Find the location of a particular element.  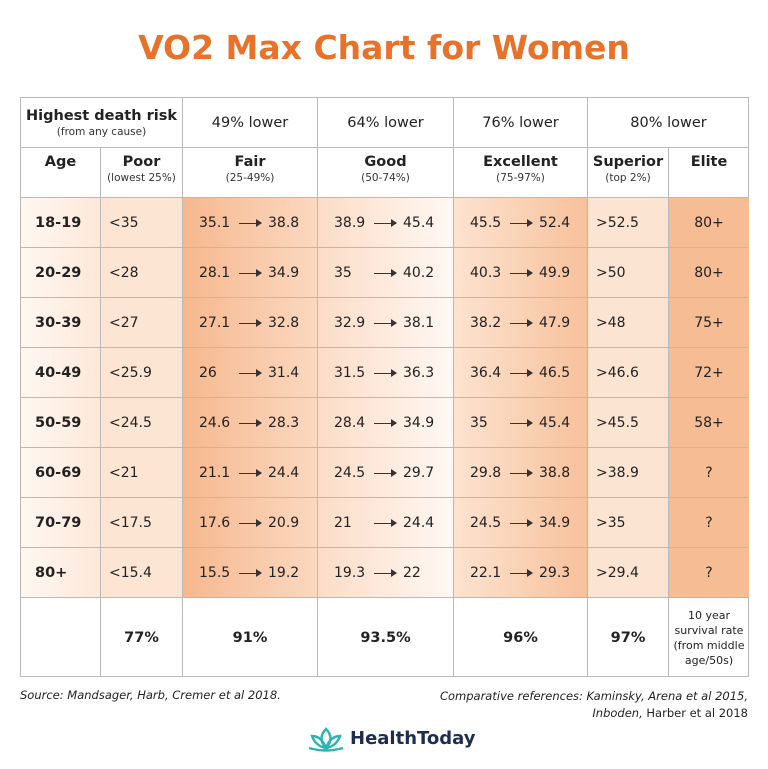

cell: 91% is located at coordinates (249, 637).